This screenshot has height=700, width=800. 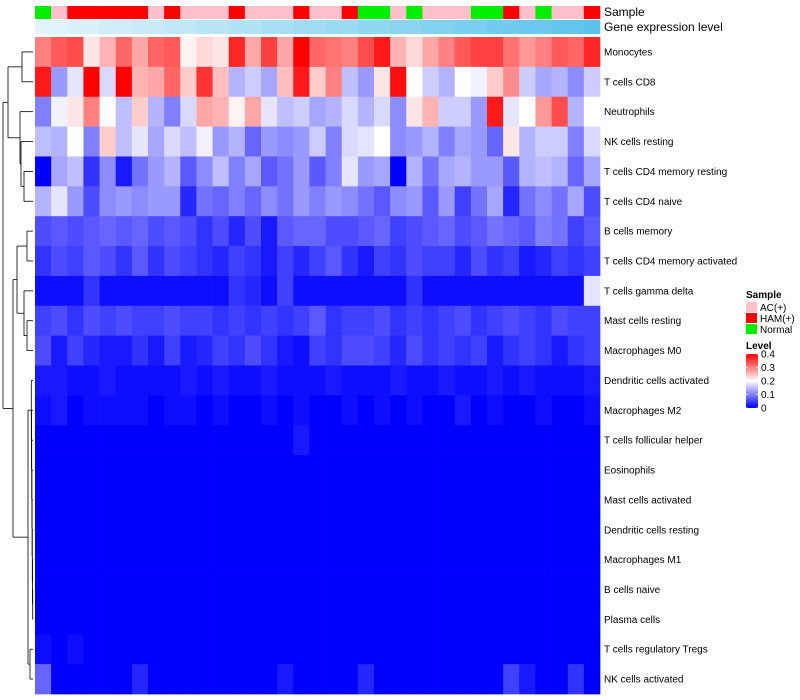 What do you see at coordinates (764, 409) in the screenshot?
I see `level-legend-tick-label: 0` at bounding box center [764, 409].